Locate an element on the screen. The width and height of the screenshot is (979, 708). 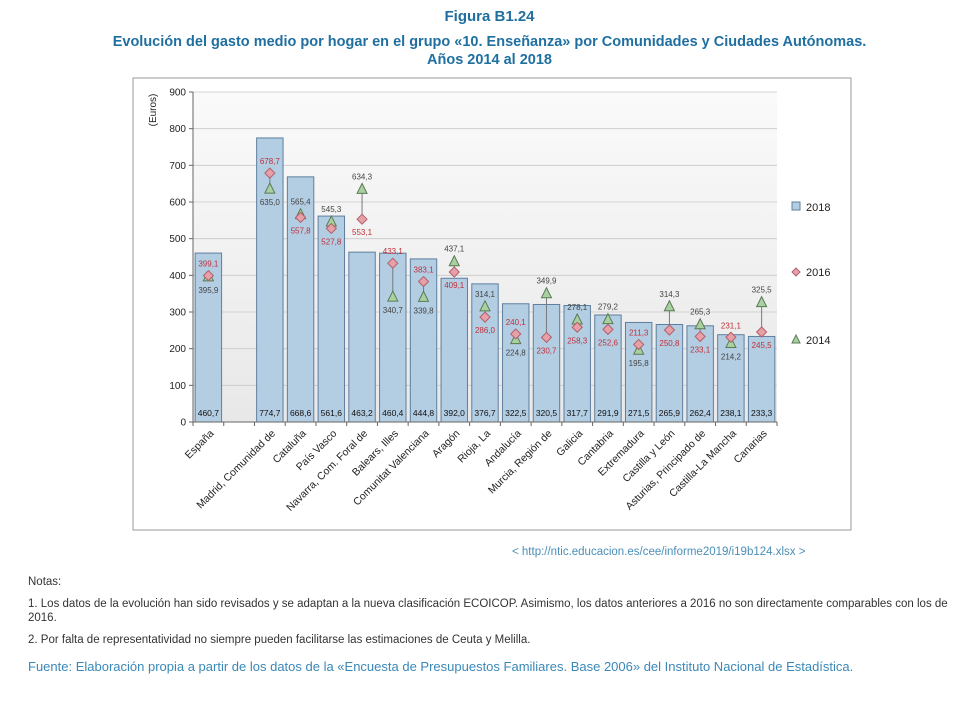
label-2016: 399,1 is located at coordinates (208, 264).